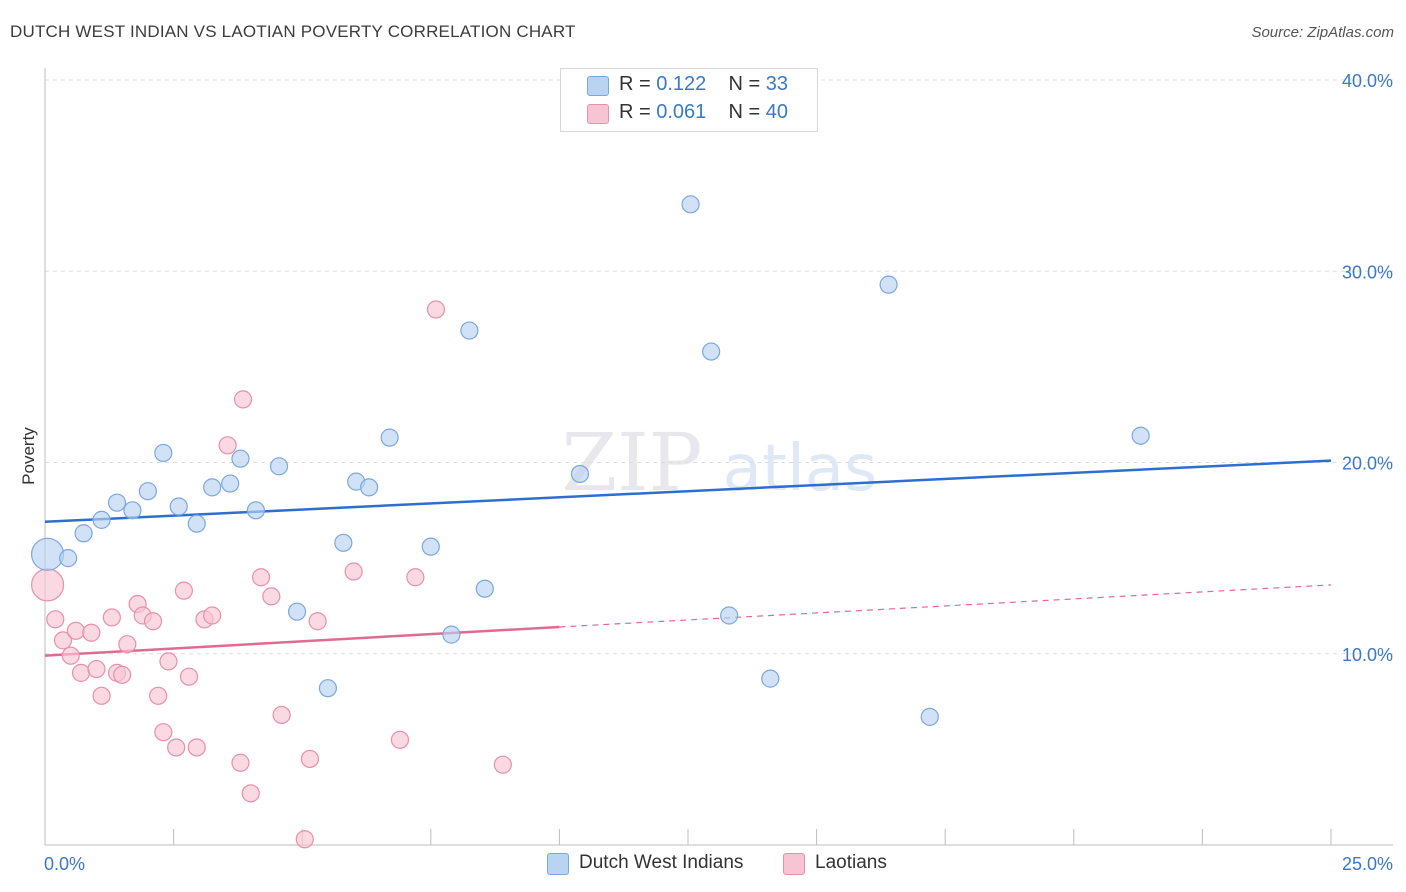  Describe the element at coordinates (777, 84) in the screenshot. I see `legend-n-value: 33` at that location.